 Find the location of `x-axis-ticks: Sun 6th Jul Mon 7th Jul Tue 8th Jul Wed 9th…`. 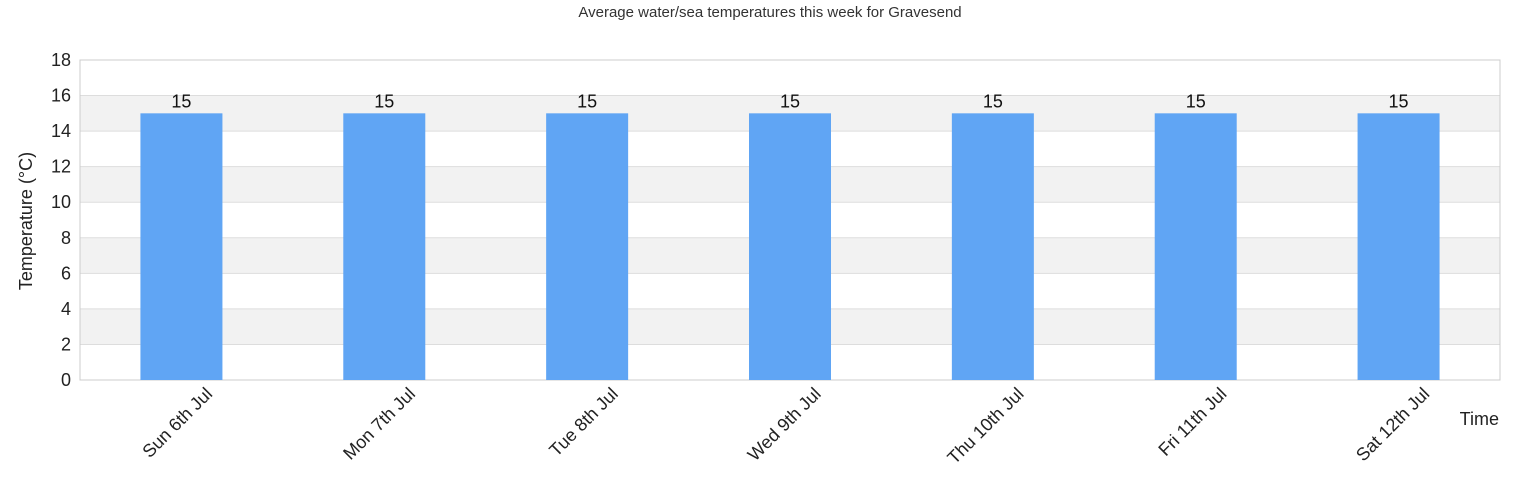

x-axis-ticks: Sun 6th Jul Mon 7th Jul Tue 8th Jul Wed 9th… is located at coordinates (785, 426).